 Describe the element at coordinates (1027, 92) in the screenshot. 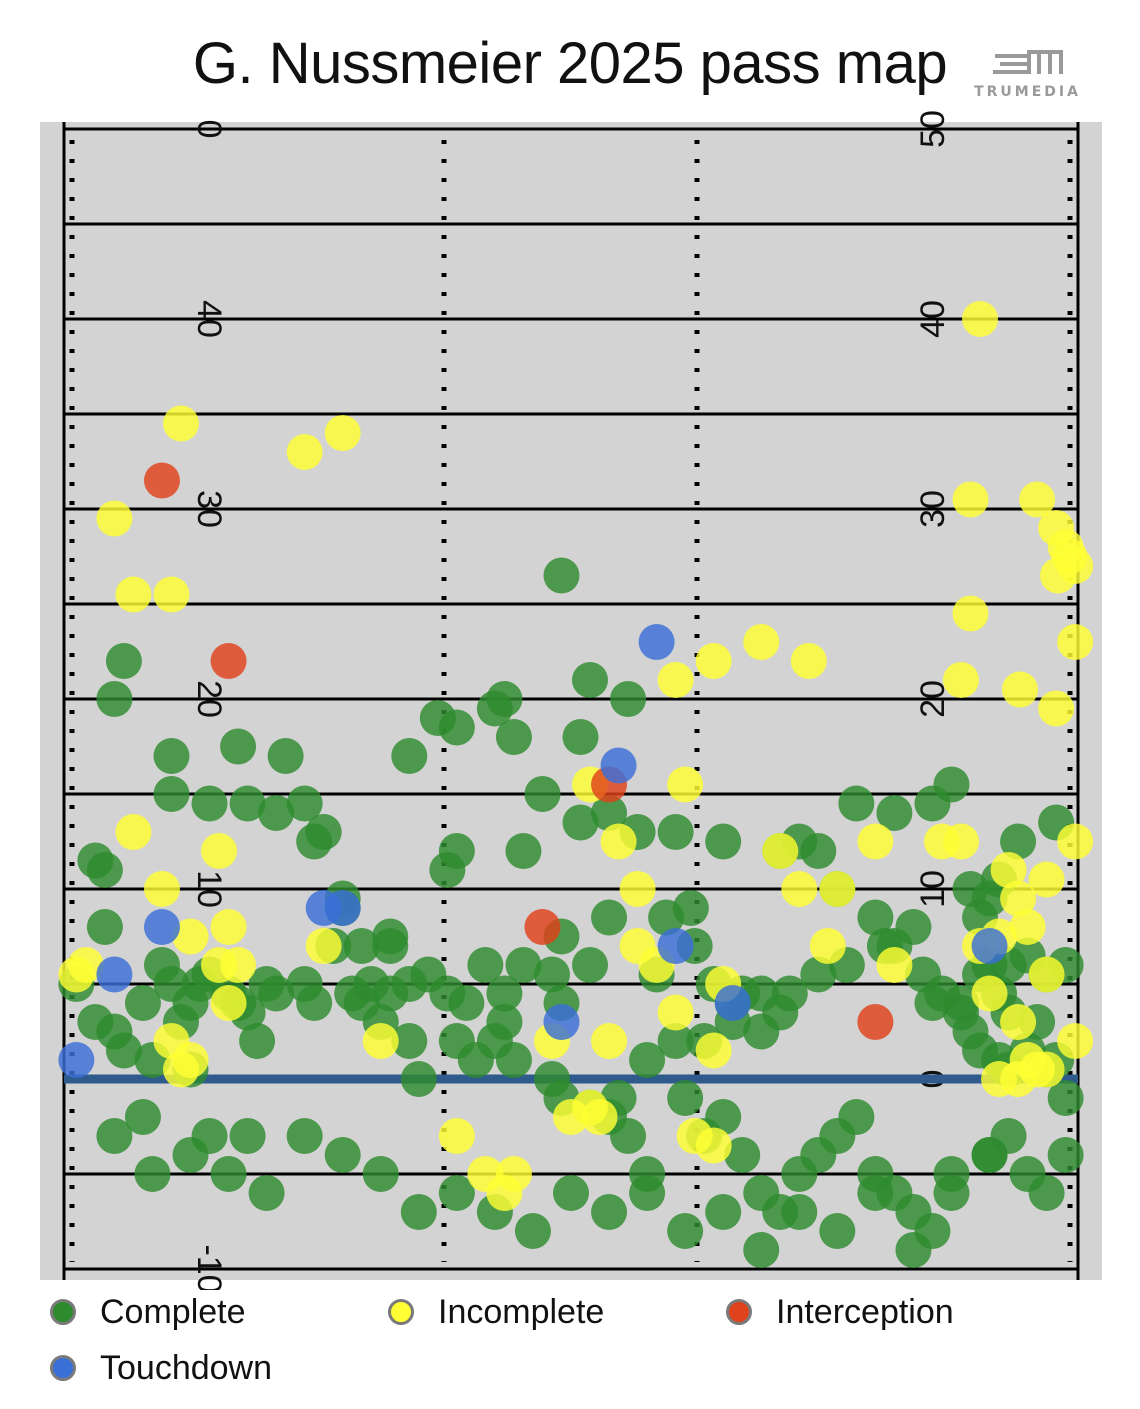

I see `logo-text: TRUMEDIA` at that location.